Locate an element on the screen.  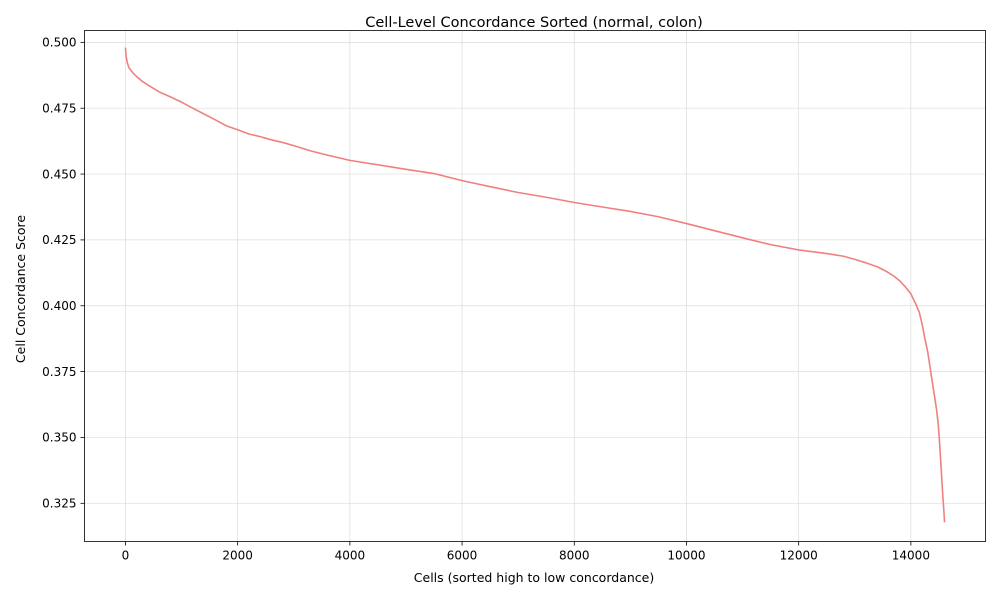
y-axis-label: Cell Concordance Score is located at coordinates (20, 289).